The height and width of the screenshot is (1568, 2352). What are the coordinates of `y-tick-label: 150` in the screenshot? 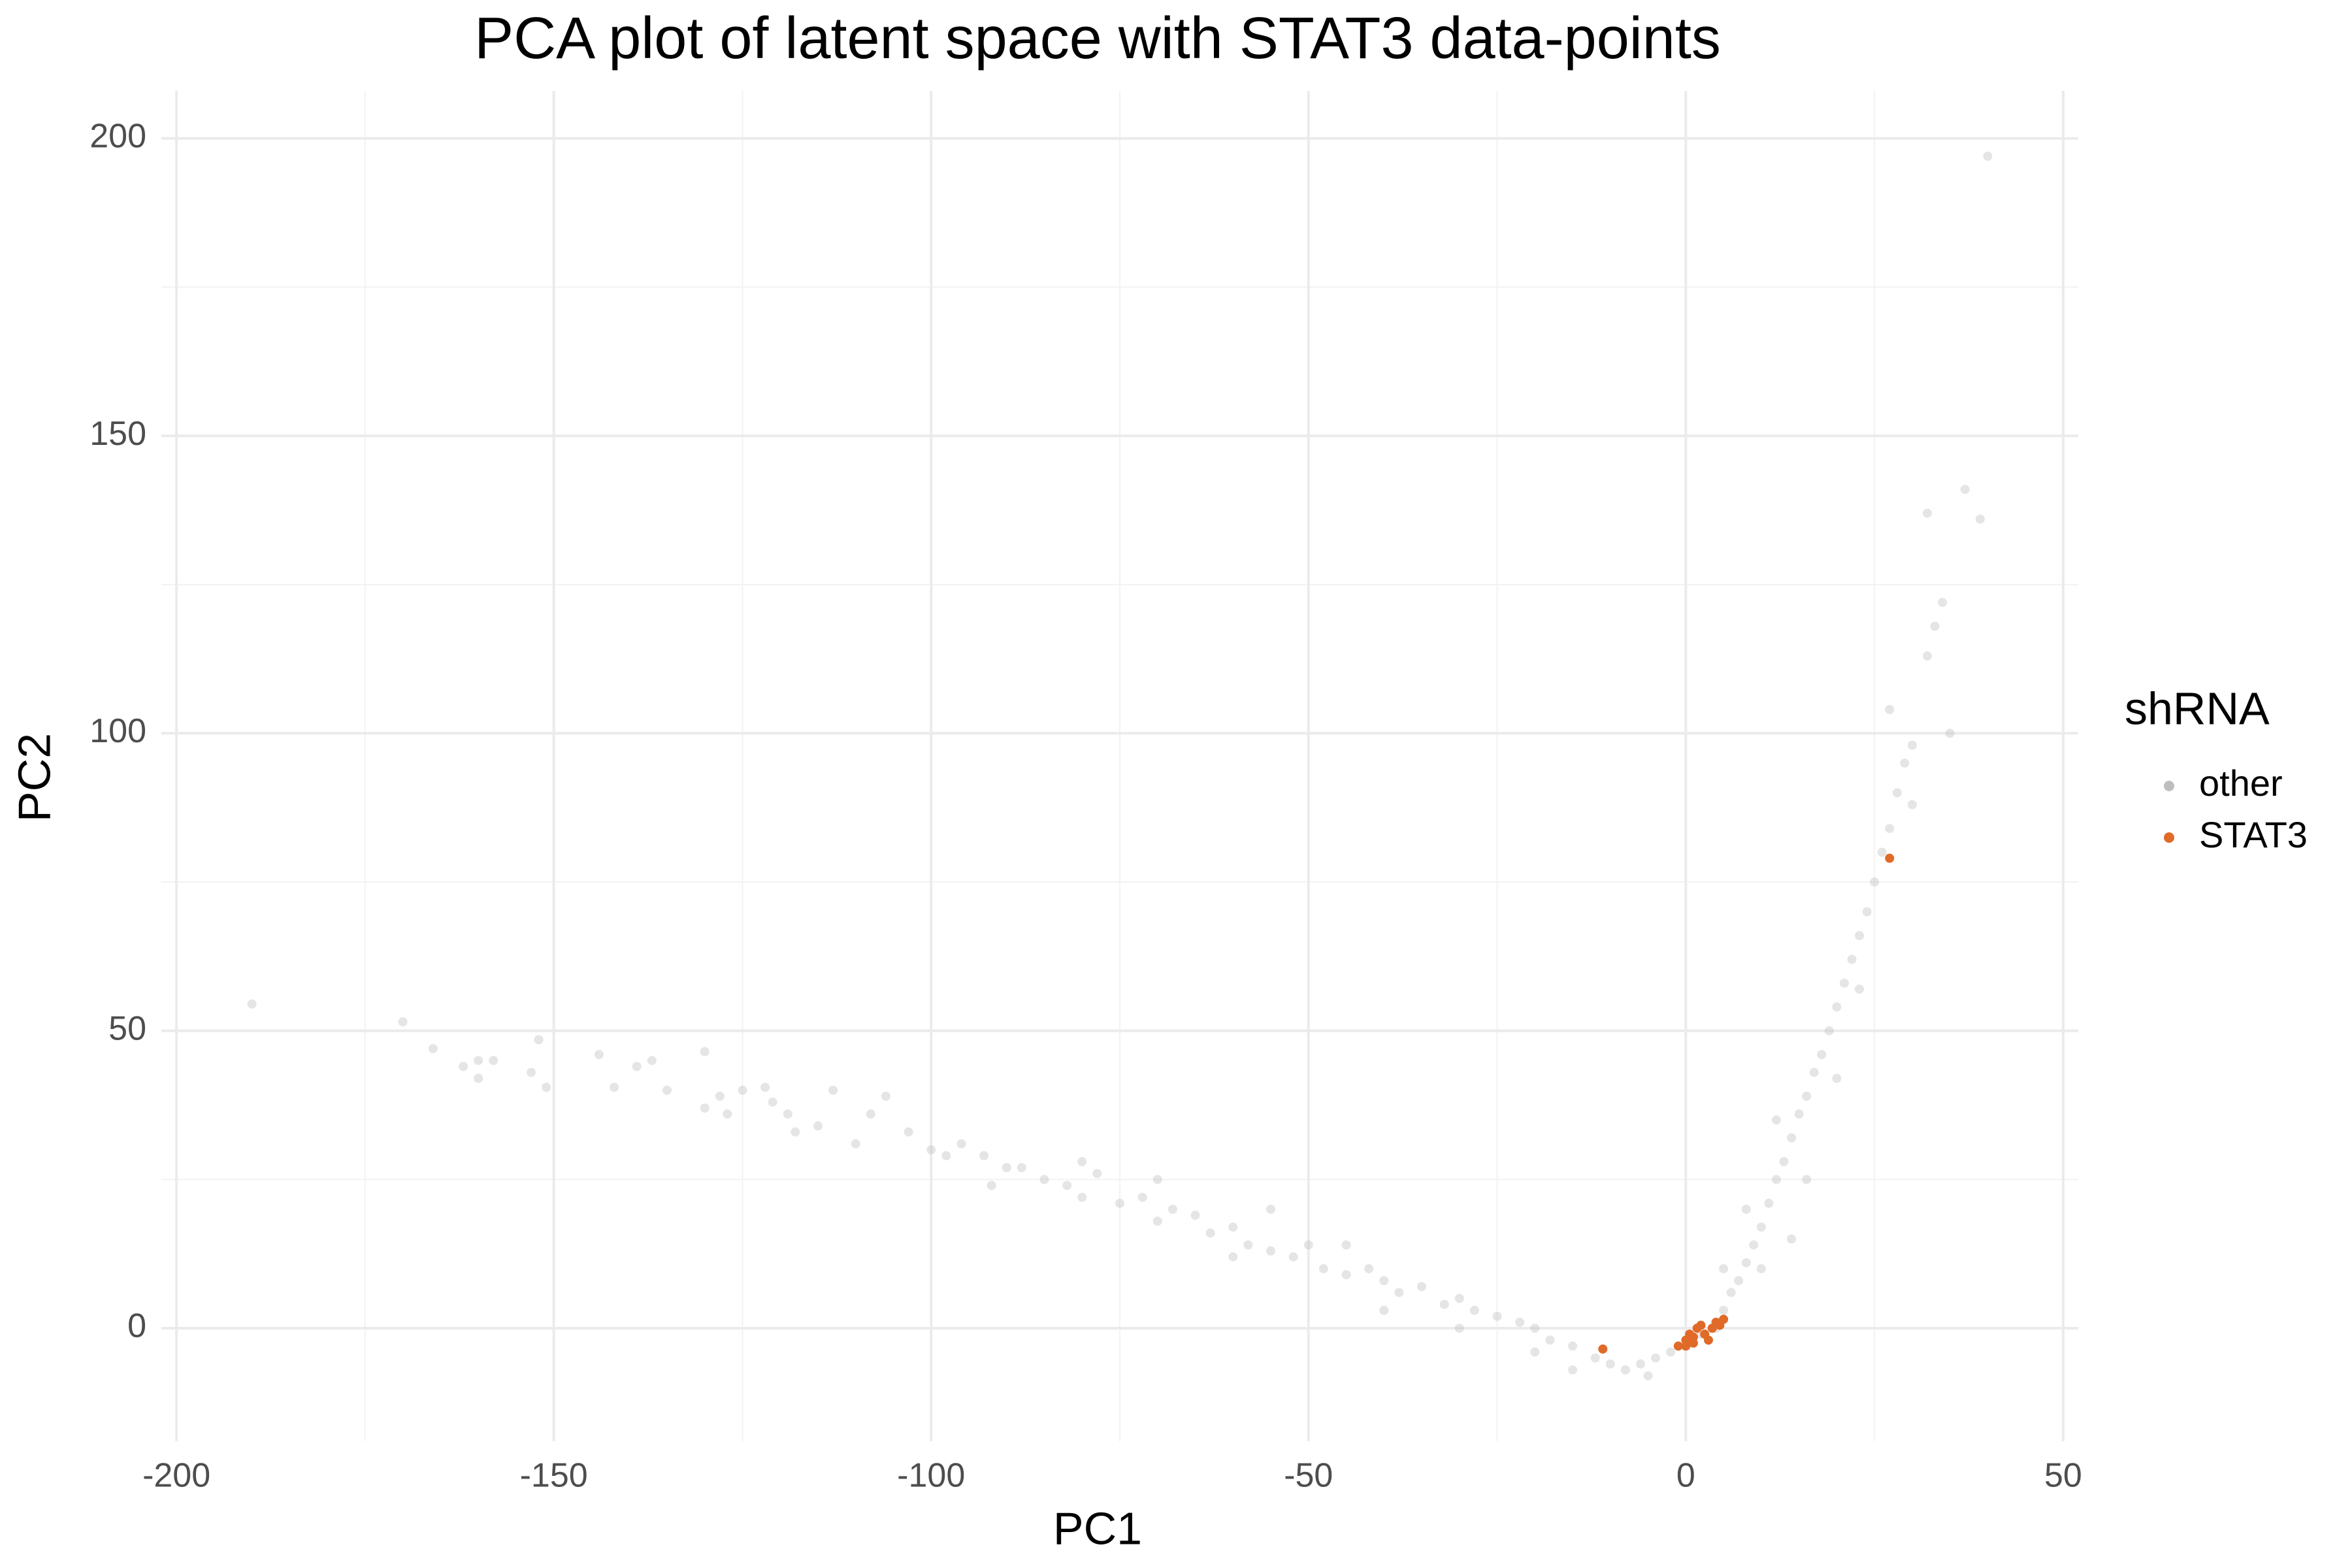 It's located at (118, 434).